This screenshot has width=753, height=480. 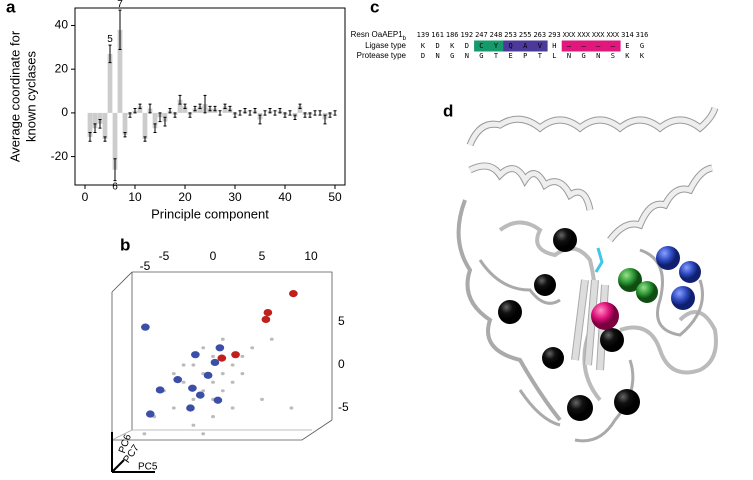 I want to click on y-tick-label: 40, so click(x=62, y=25).